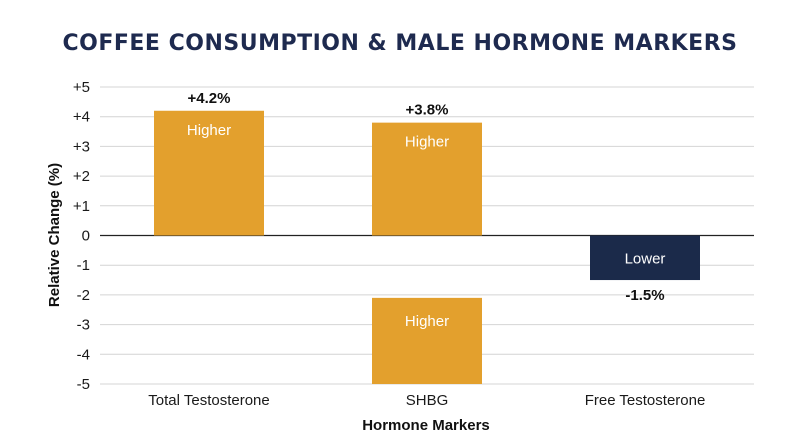  I want to click on x-tick-label: SHBG, so click(427, 400).